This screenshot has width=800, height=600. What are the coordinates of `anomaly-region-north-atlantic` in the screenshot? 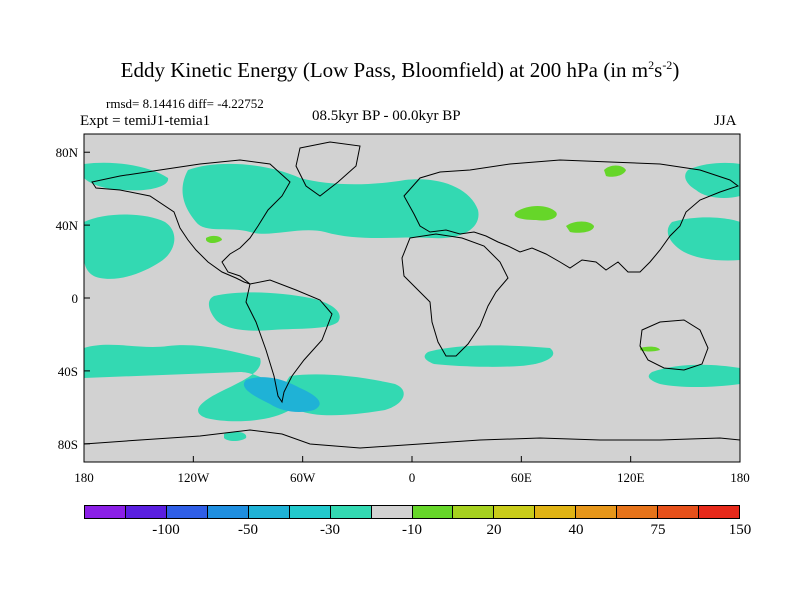 It's located at (330, 201).